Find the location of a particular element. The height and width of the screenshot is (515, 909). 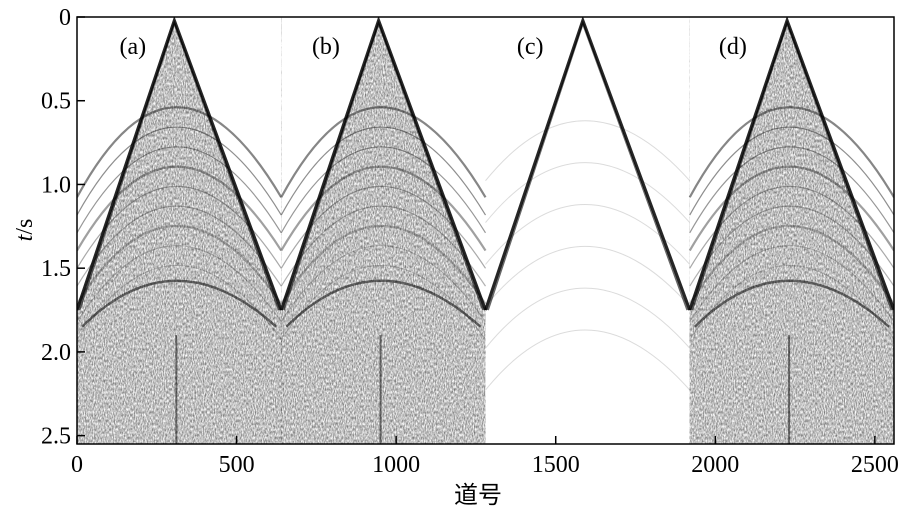

y-axis-label-symbol: t is located at coordinates (25, 237).